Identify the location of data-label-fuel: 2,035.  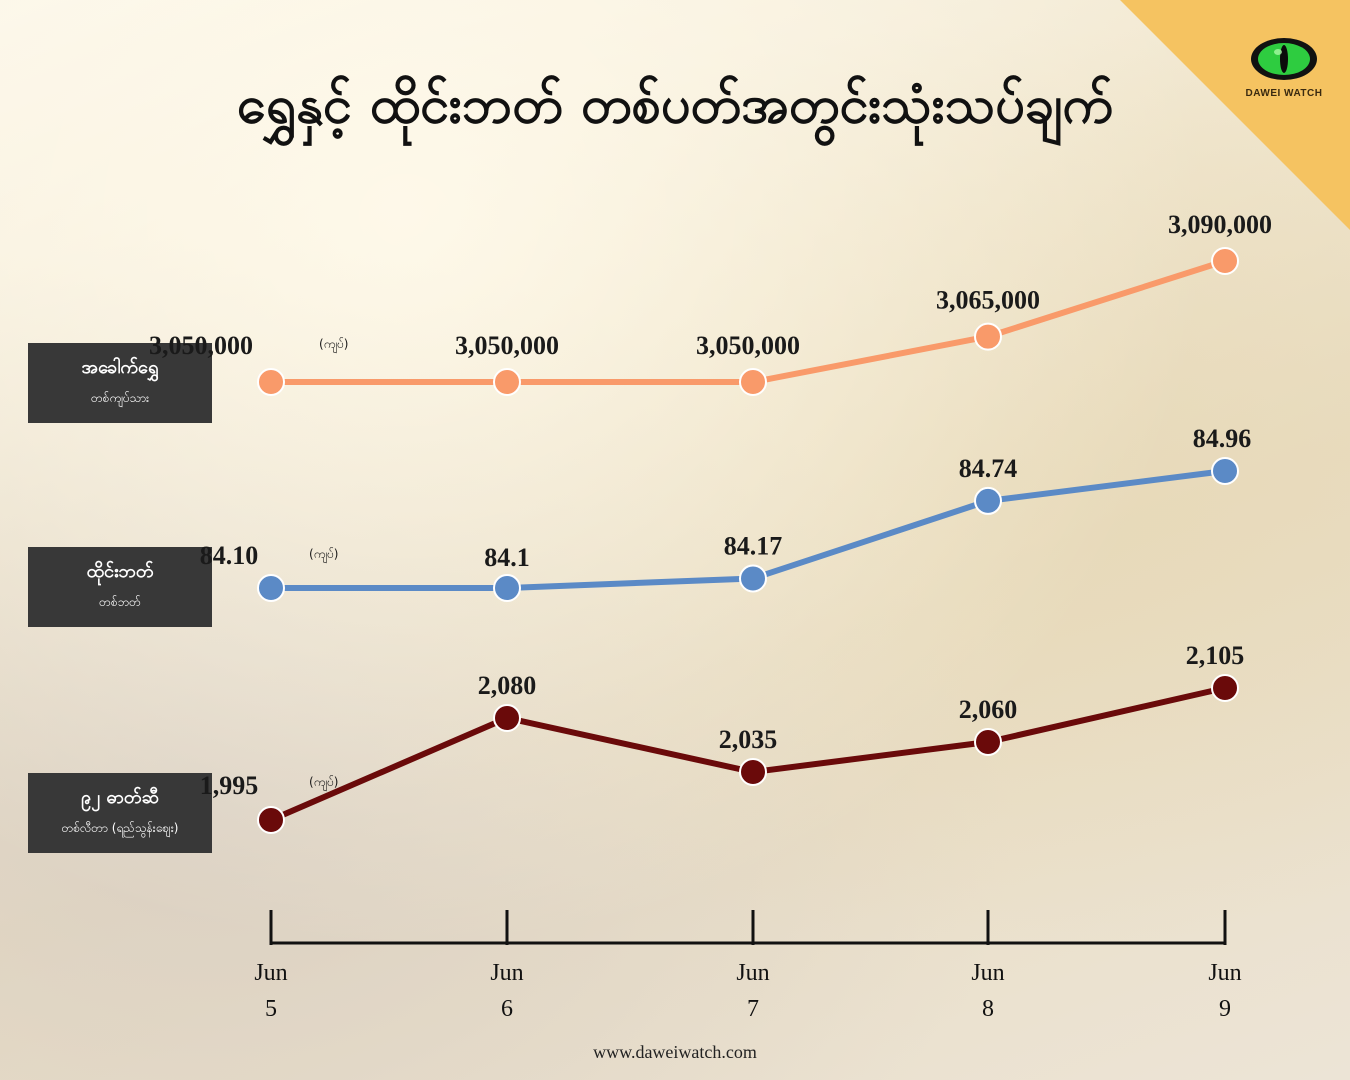
(748, 739).